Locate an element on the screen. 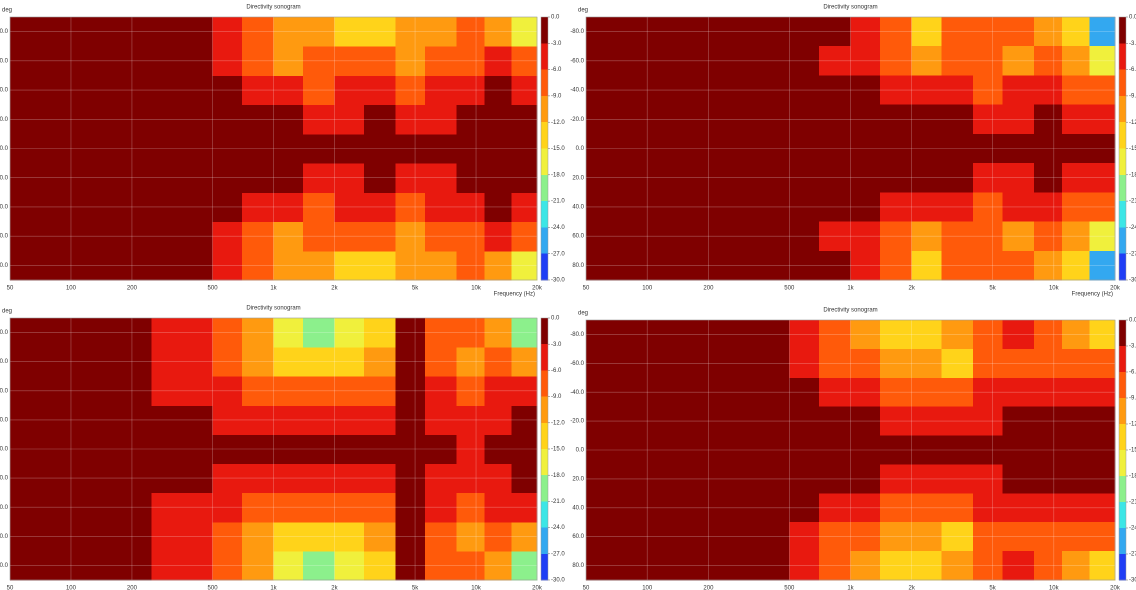  colorbar-tick-label: 0.0 is located at coordinates (1132, 18).